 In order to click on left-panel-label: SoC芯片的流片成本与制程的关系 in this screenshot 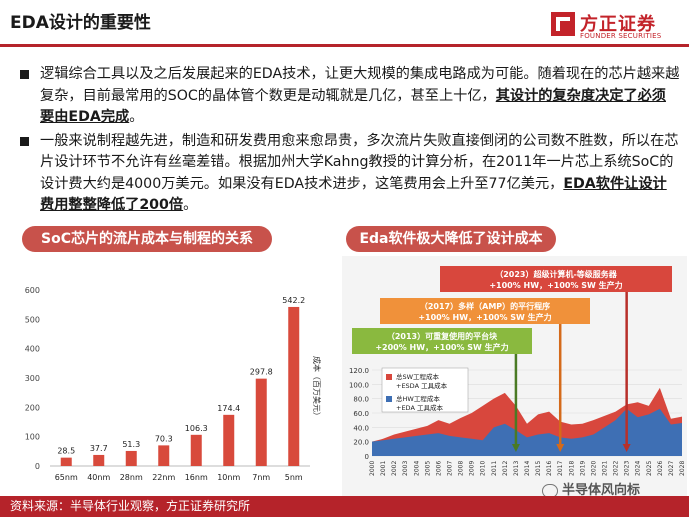, I will do `click(147, 239)`.